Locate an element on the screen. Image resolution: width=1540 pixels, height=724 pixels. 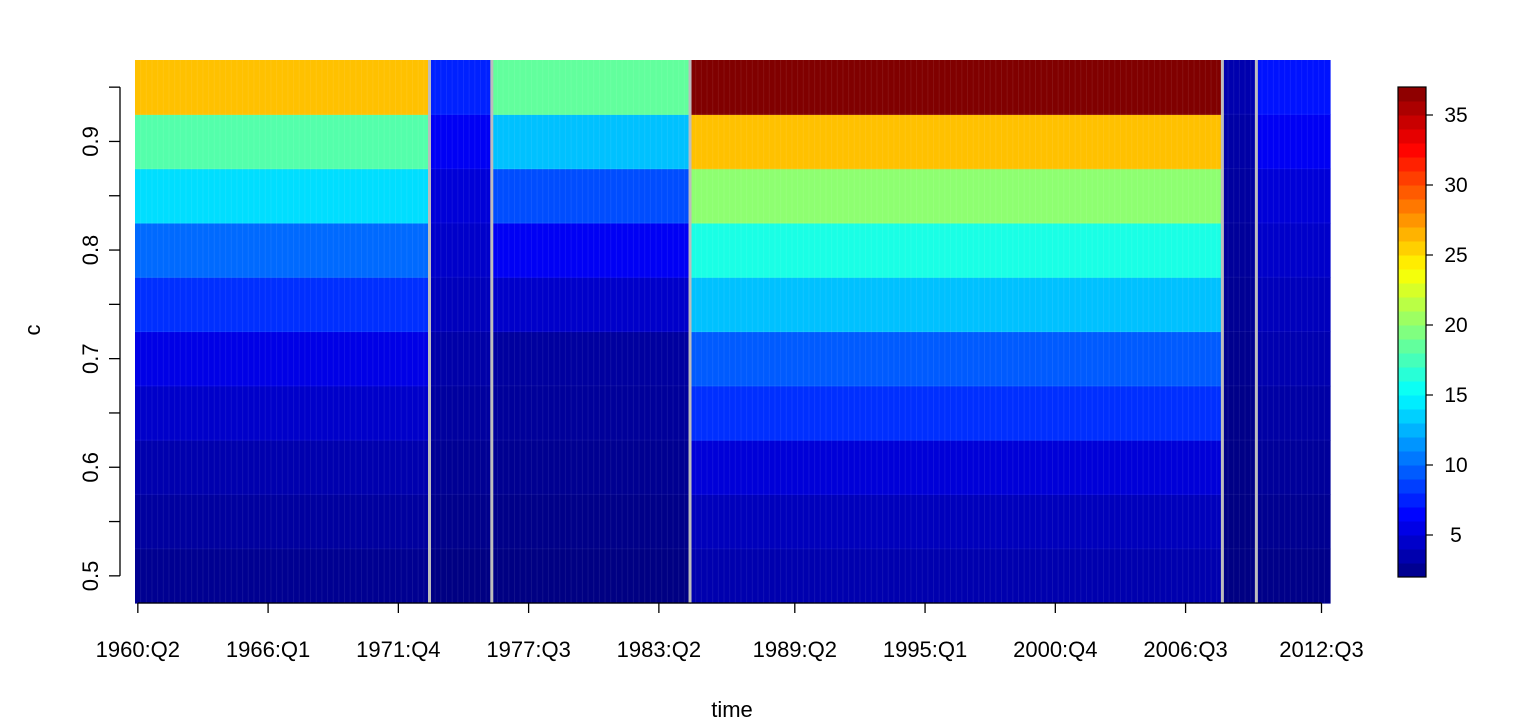
x-tick-label: 1989:Q2 is located at coordinates (795, 649).